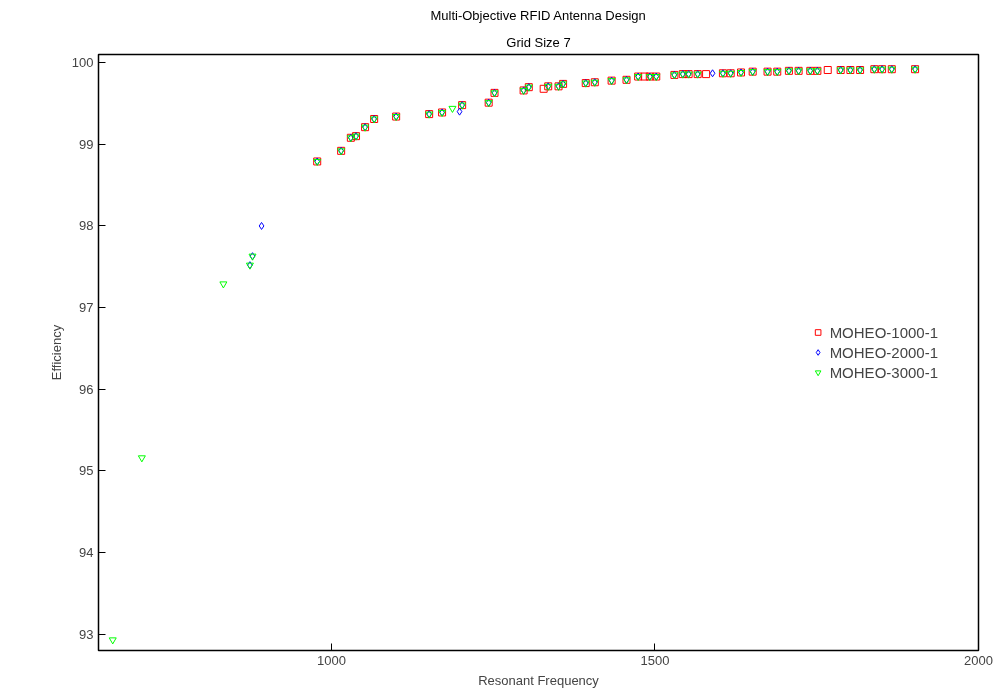 Image resolution: width=1002 pixels, height=690 pixels. I want to click on y-tick-label: 99, so click(86, 144).